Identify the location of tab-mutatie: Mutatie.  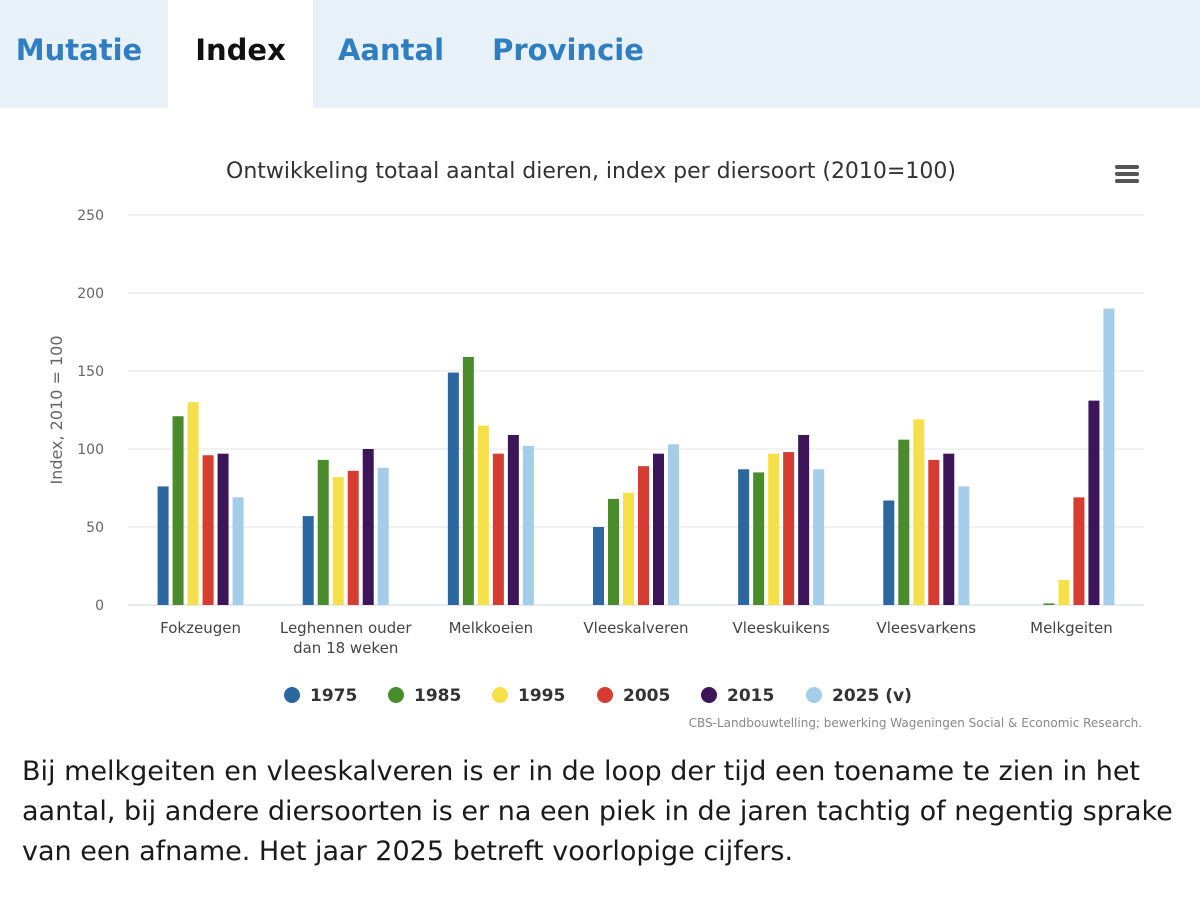
(79, 50).